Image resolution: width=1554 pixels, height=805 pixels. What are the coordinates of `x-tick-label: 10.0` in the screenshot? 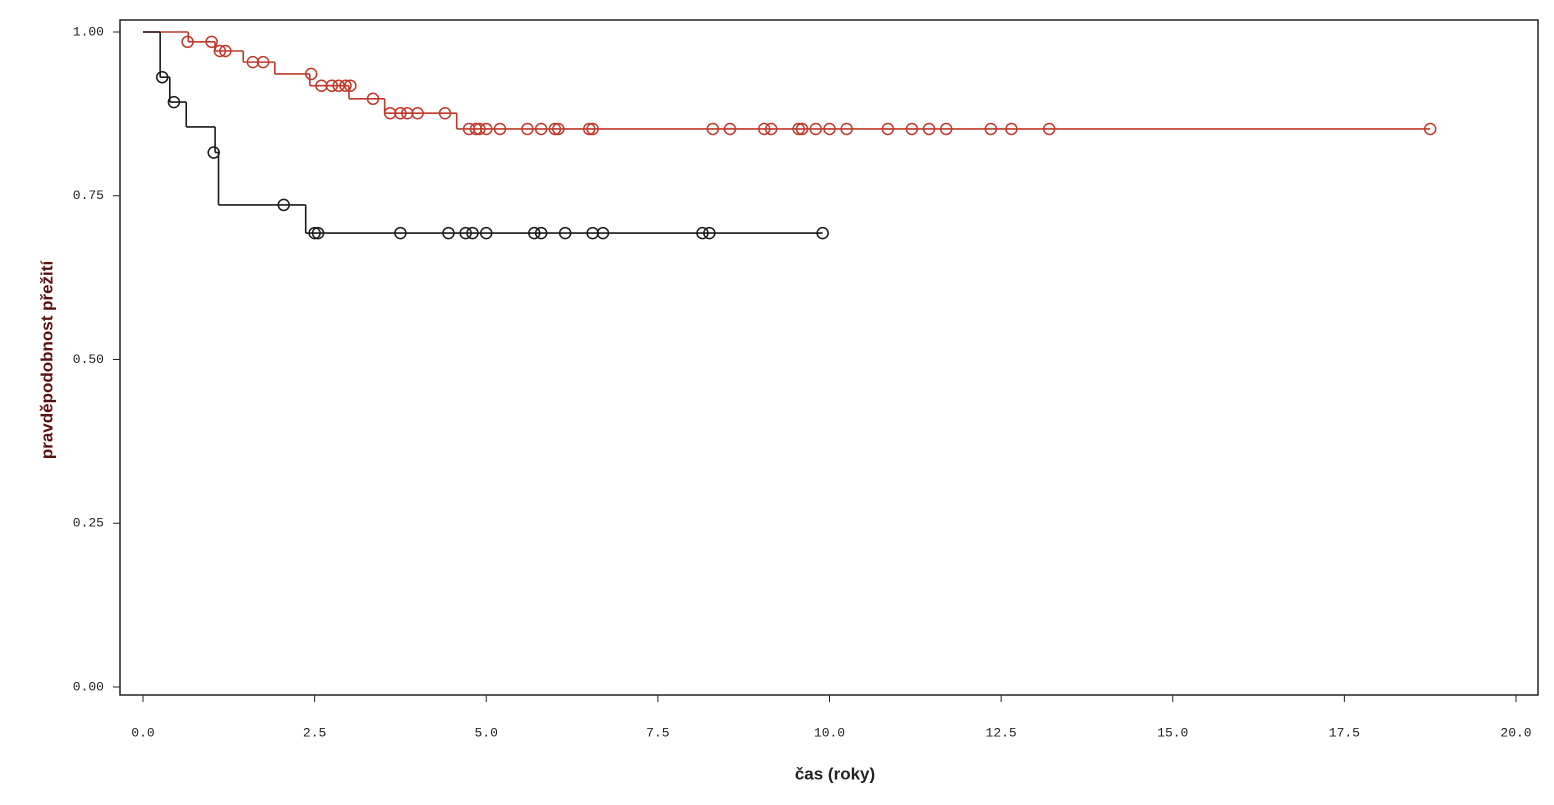 It's located at (829, 732).